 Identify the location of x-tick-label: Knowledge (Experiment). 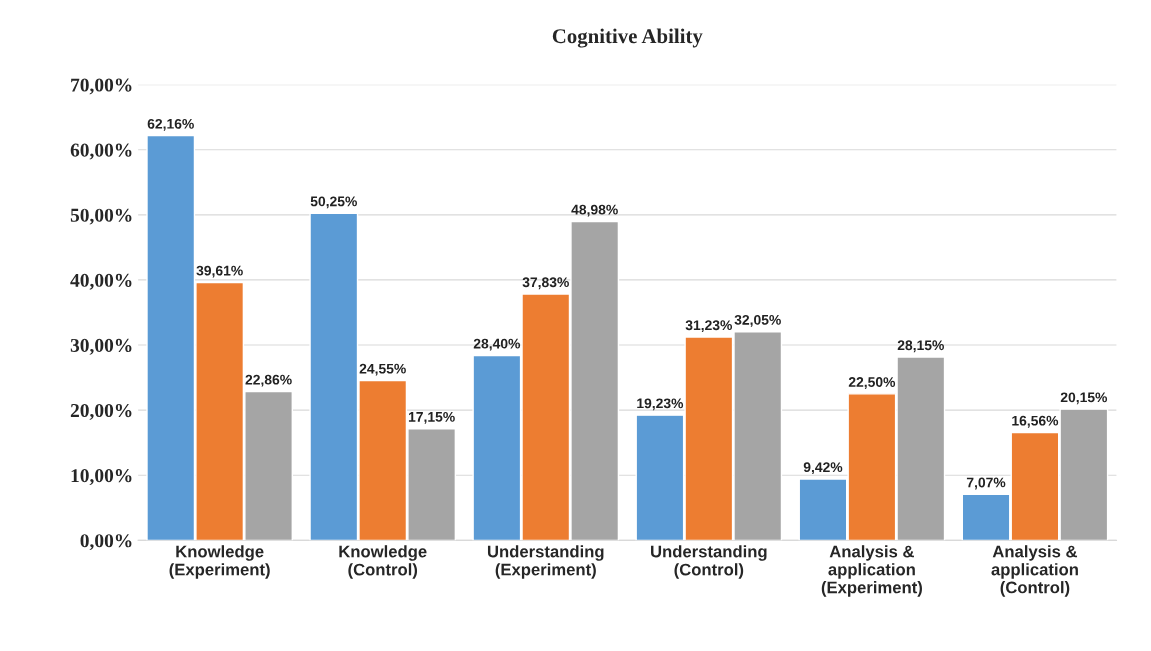
(219, 562).